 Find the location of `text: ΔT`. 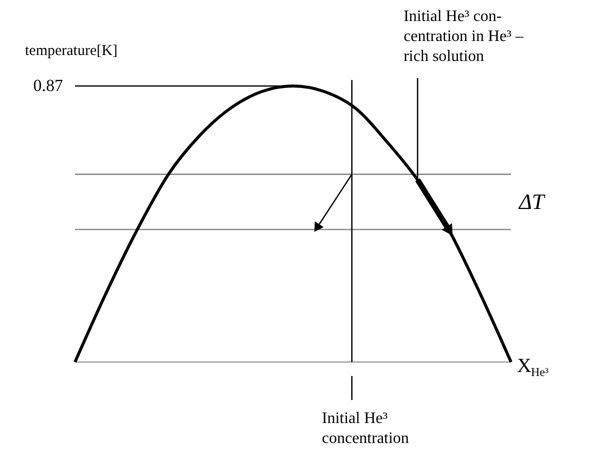

text: ΔT is located at coordinates (532, 201).